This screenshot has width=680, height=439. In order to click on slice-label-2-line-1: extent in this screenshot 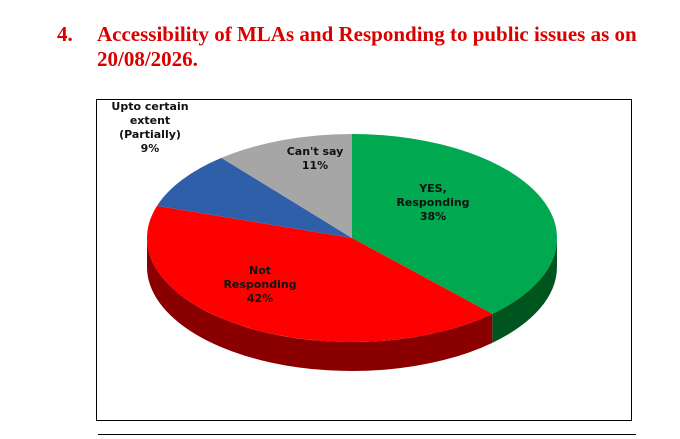, I will do `click(150, 120)`.